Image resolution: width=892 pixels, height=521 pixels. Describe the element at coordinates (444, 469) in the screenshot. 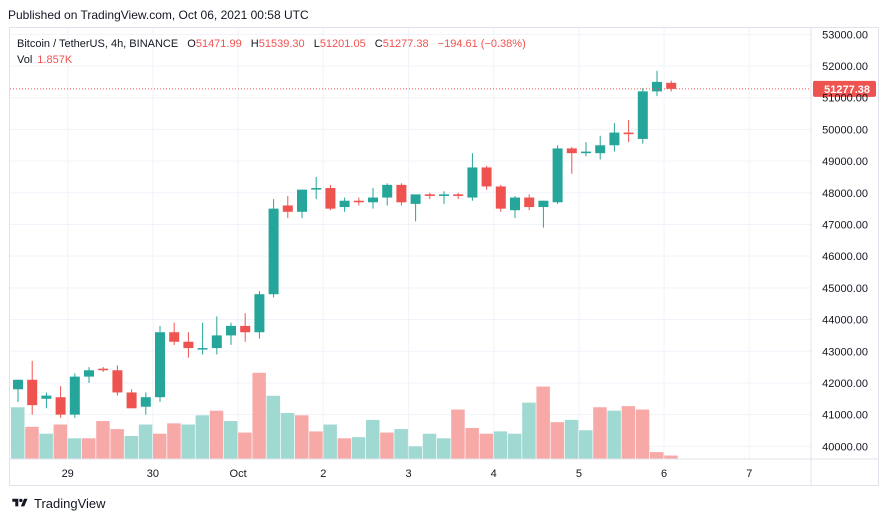

I see `time-axis: 29 30 Oct 2 3 4 5 6 7` at that location.